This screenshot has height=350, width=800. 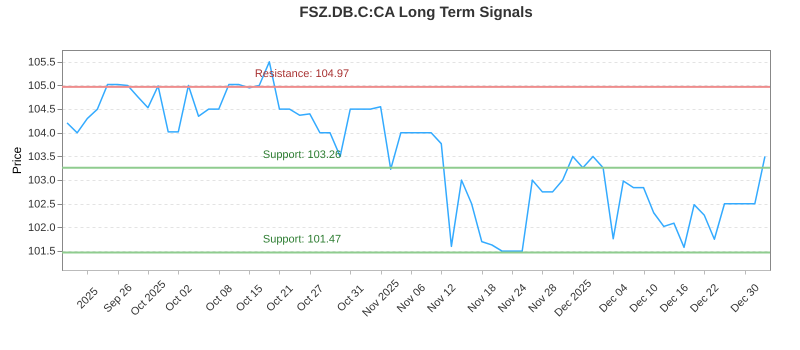 What do you see at coordinates (42, 180) in the screenshot?
I see `y-tick-label: 103.0` at bounding box center [42, 180].